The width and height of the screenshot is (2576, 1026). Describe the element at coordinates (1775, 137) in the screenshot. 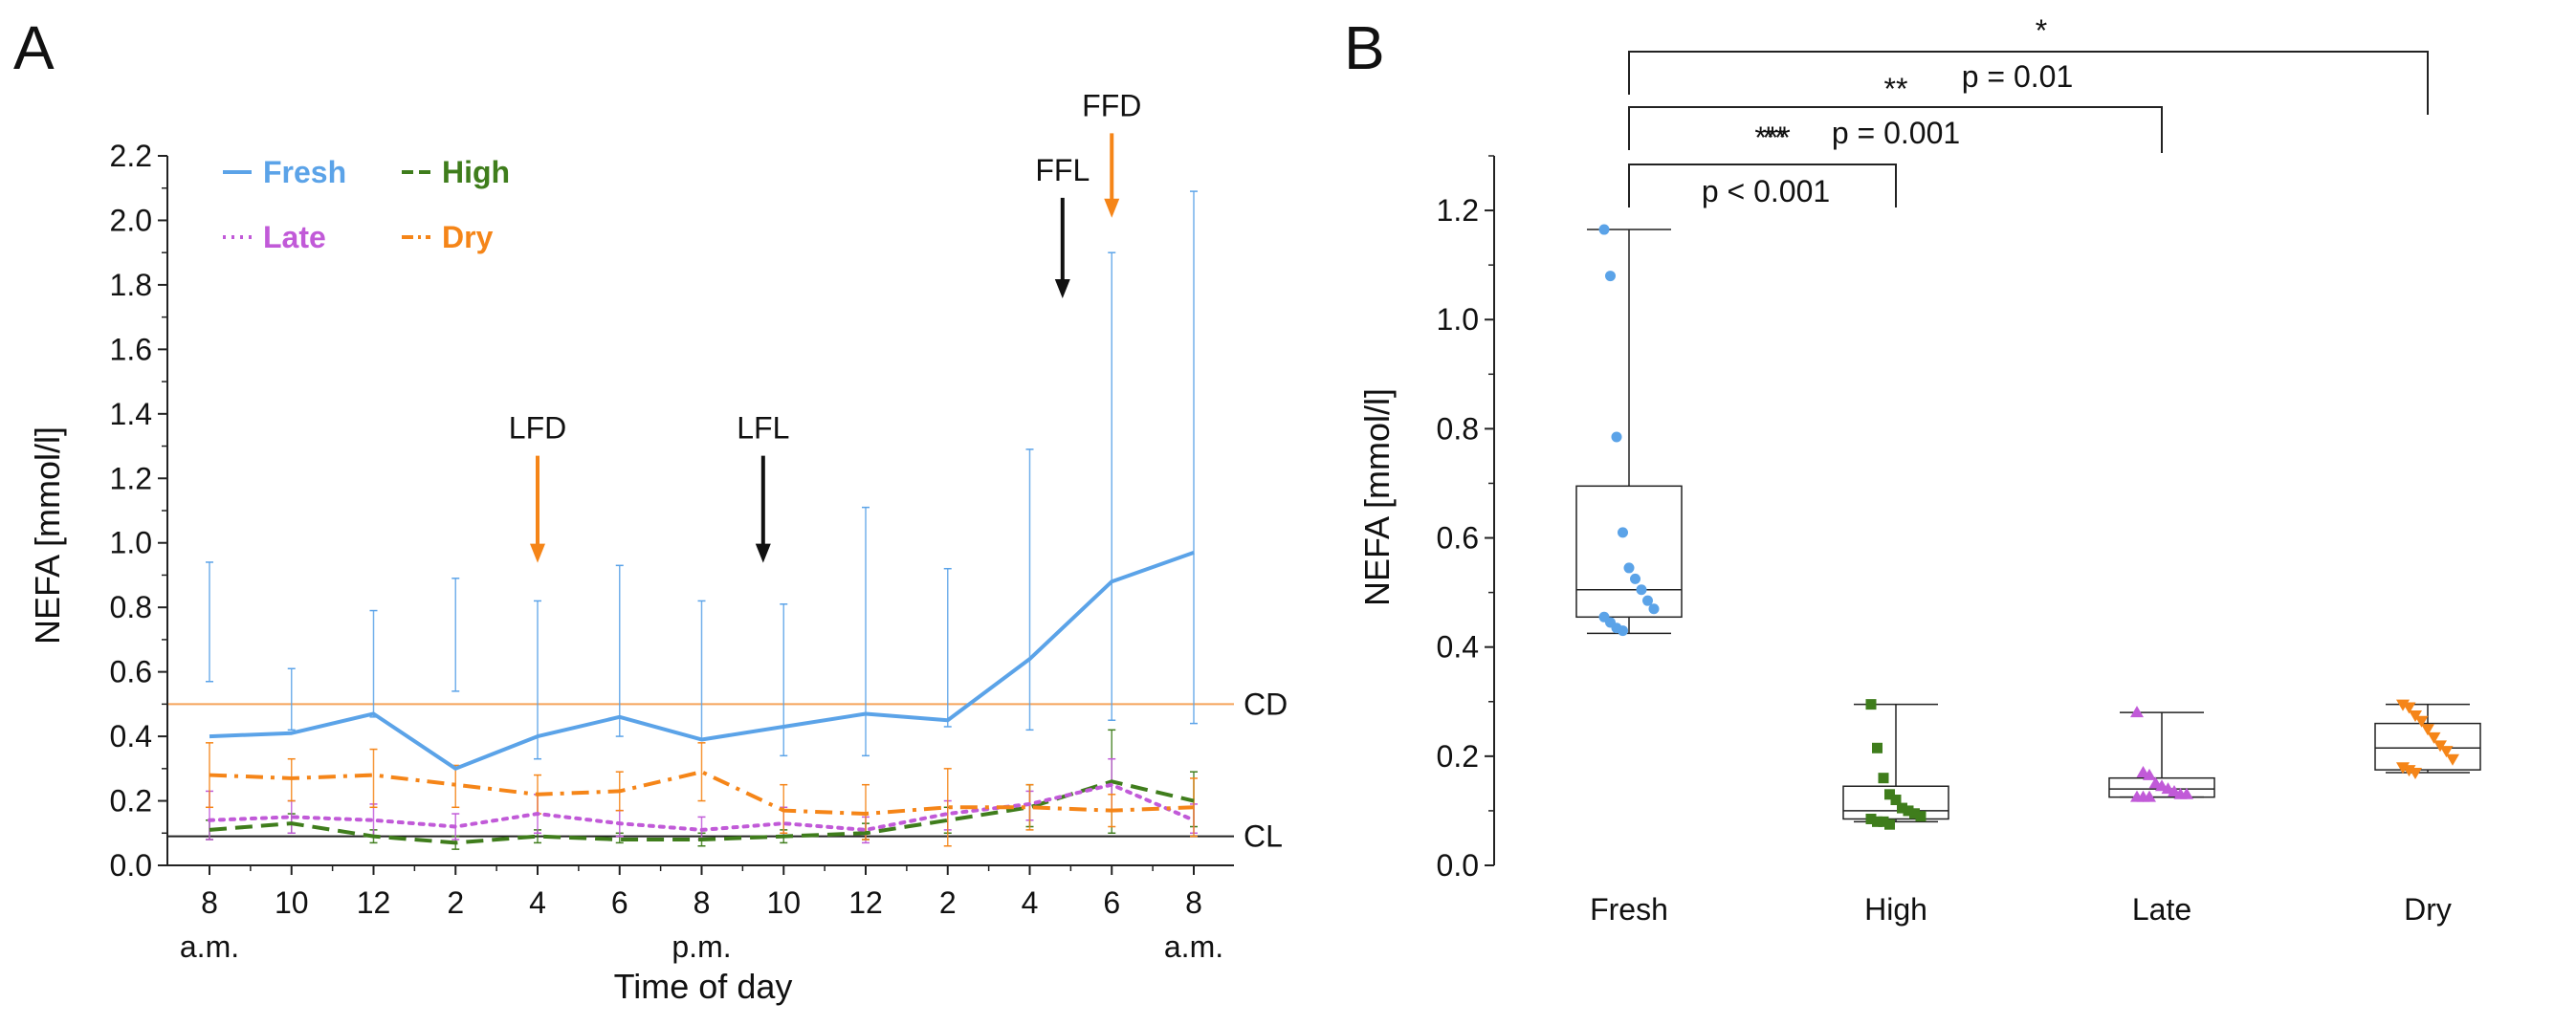

I see `stars-label-late: **` at that location.